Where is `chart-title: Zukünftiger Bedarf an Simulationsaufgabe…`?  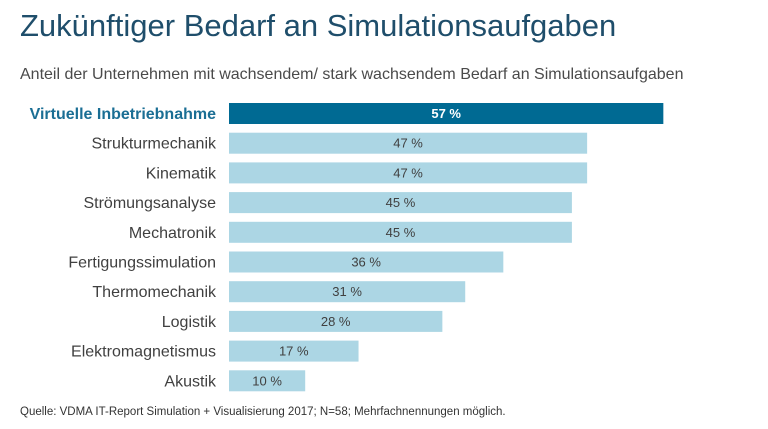 chart-title: Zukünftiger Bedarf an Simulationsaufgabe… is located at coordinates (318, 25).